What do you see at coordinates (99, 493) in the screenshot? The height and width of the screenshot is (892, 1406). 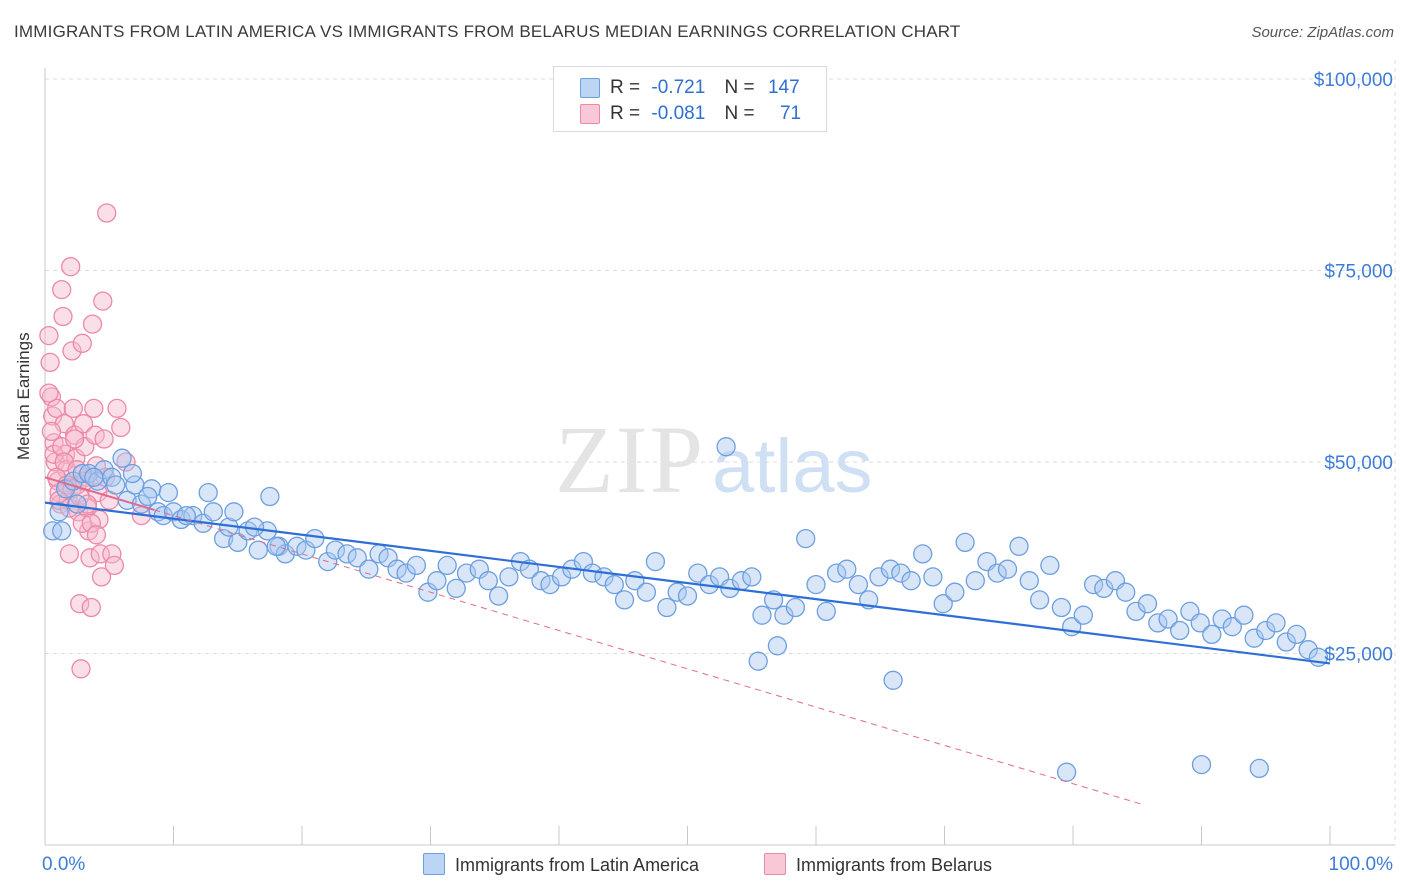 I see `belarus-trend-line-solid` at bounding box center [99, 493].